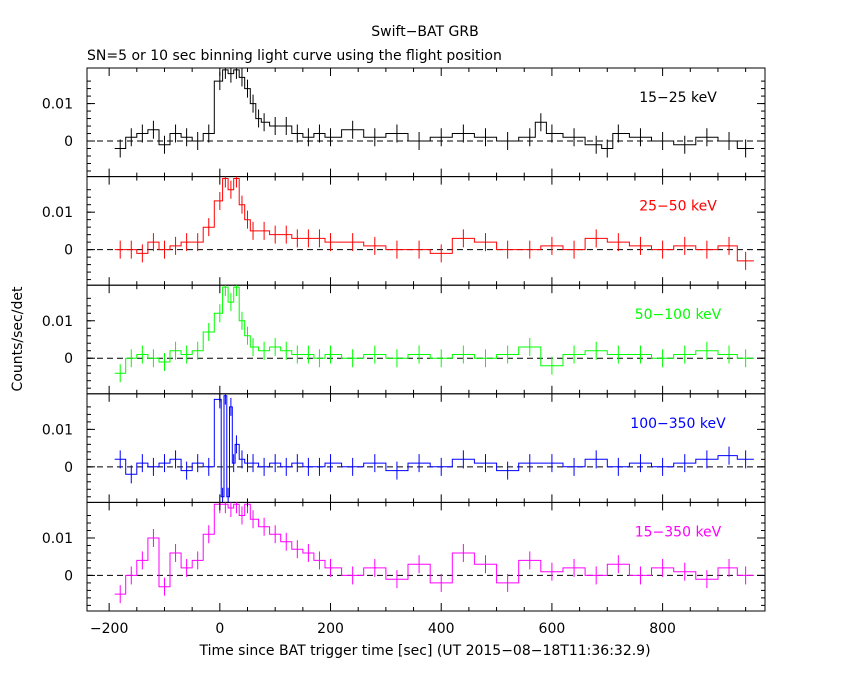  I want to click on band-label: 15−25 keV, so click(678, 98).